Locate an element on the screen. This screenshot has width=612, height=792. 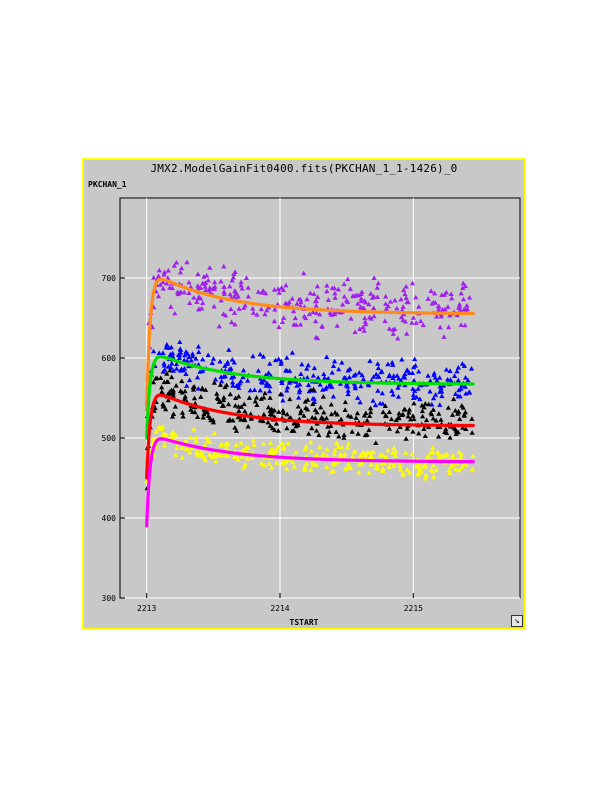
x-axis-label: TSTART is located at coordinates (304, 622).